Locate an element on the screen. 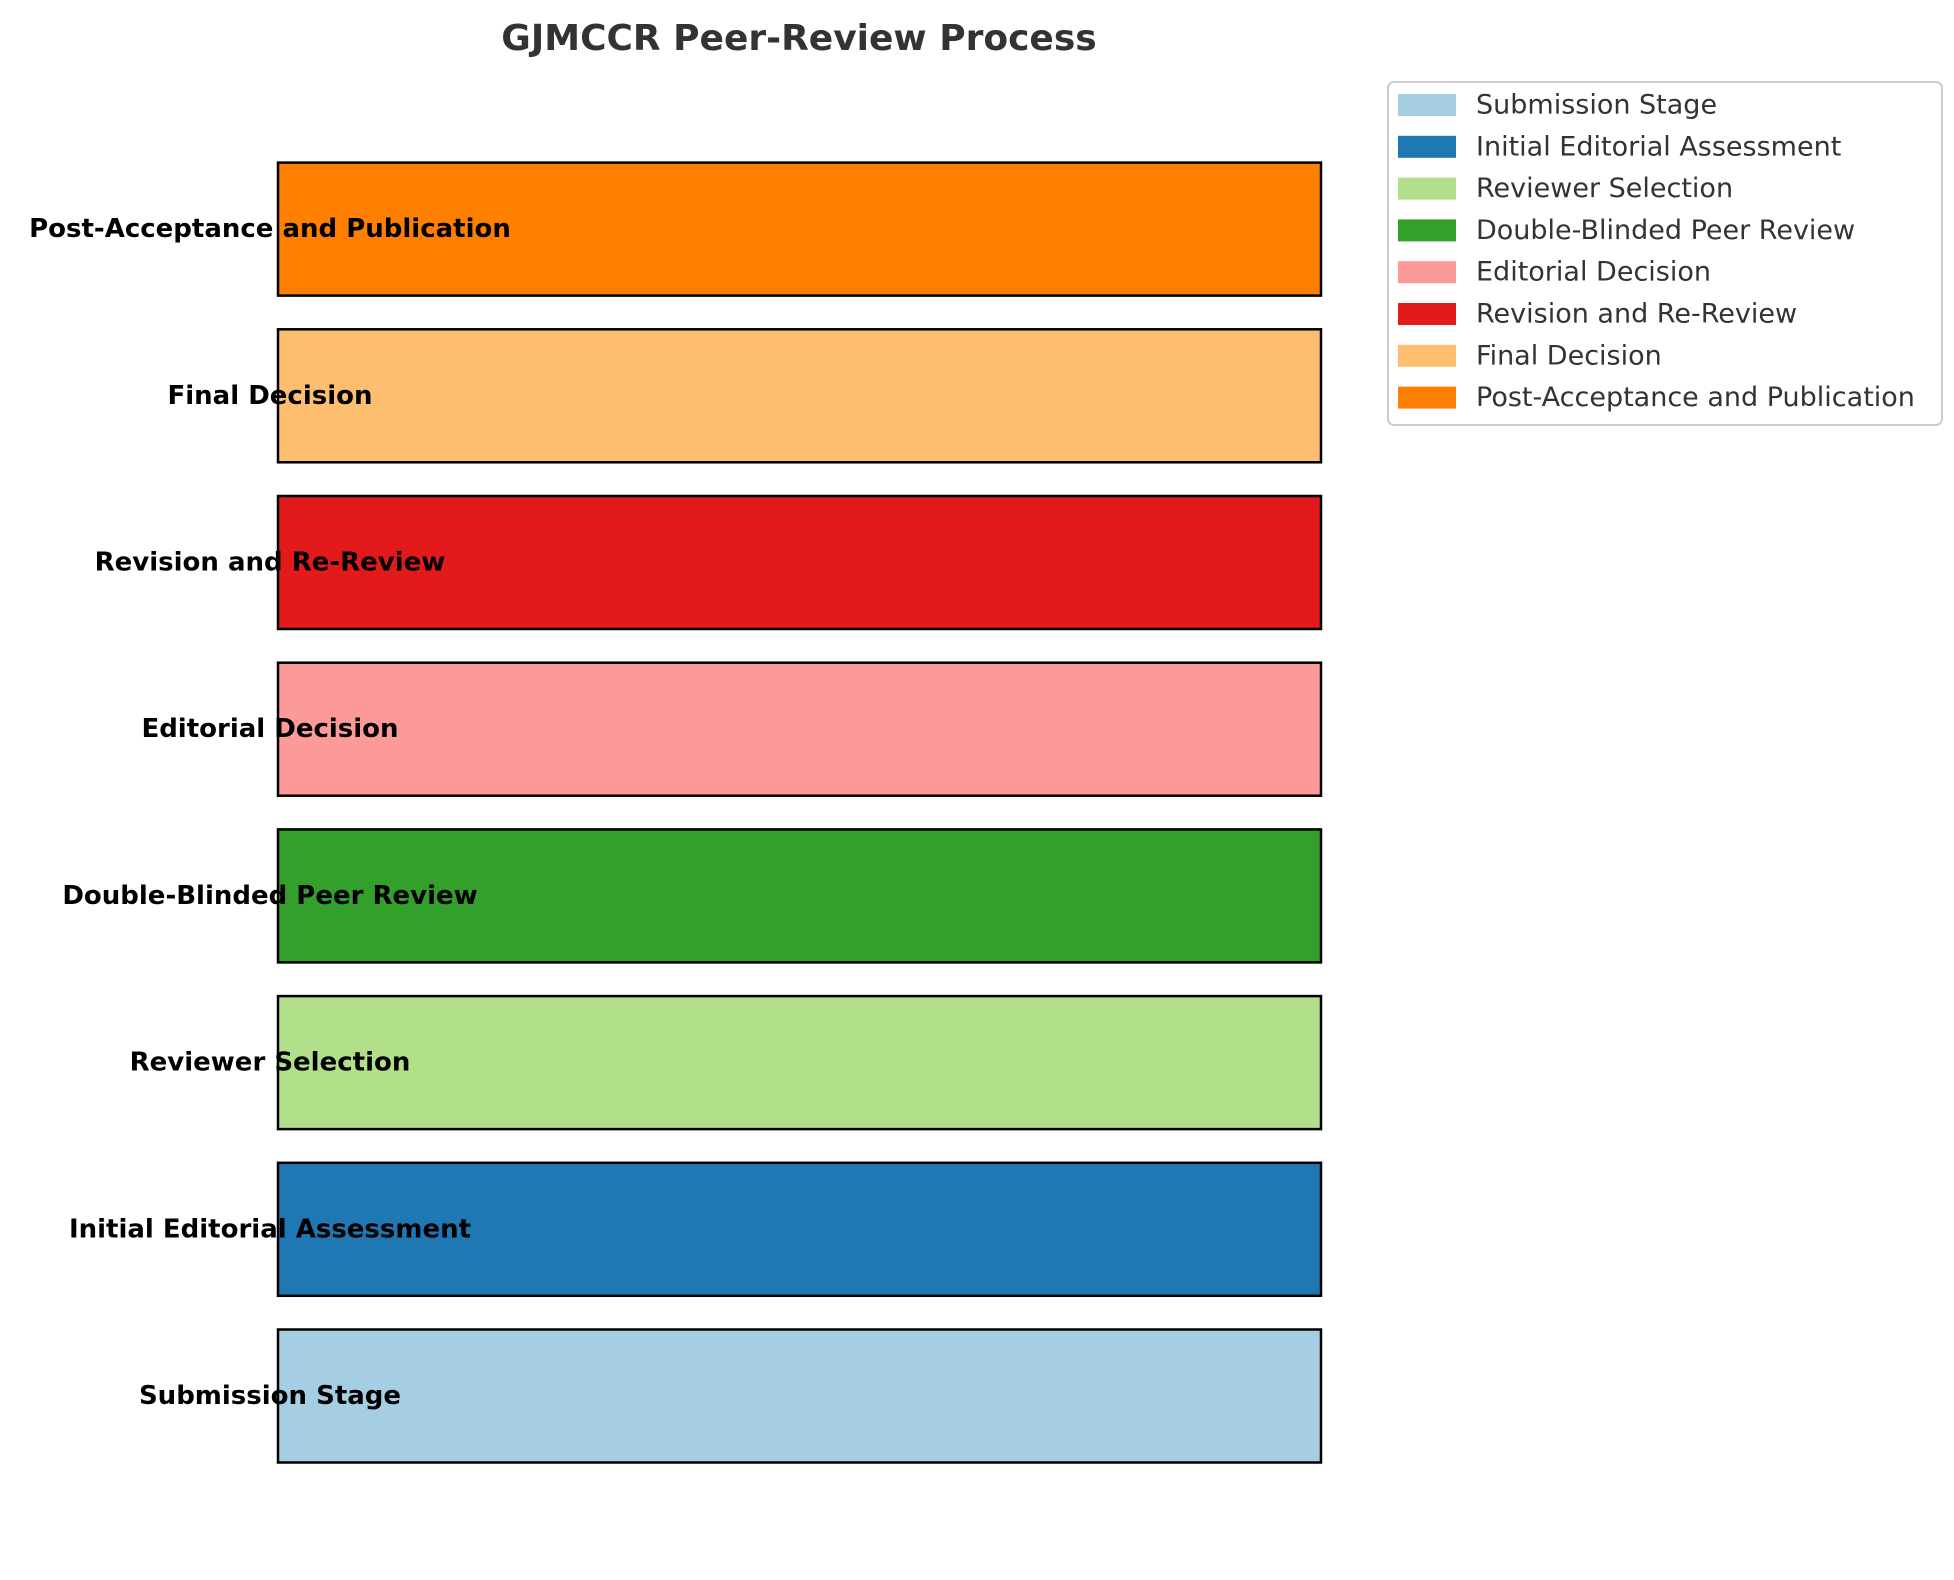  legend-label-initial-editorial-assessment: Initial Editorial Assessment is located at coordinates (1658, 146).